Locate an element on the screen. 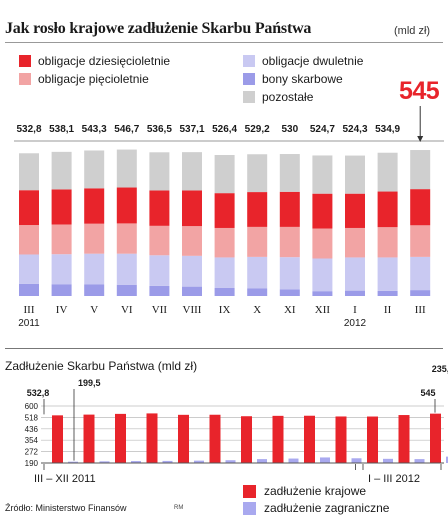 The width and height of the screenshot is (448, 518). y-tick-label: 190 is located at coordinates (32, 463).